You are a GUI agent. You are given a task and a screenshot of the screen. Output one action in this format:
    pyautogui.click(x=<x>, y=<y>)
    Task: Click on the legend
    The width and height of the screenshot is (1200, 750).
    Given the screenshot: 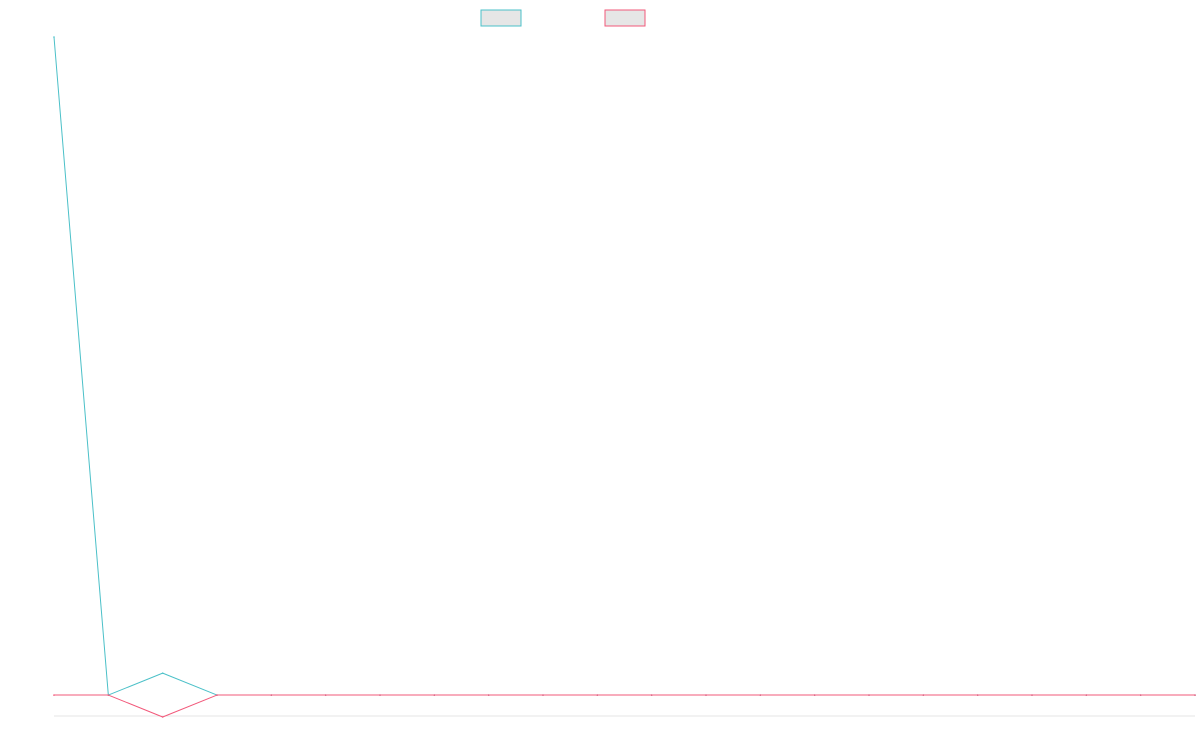 What is the action you would take?
    pyautogui.click(x=563, y=18)
    